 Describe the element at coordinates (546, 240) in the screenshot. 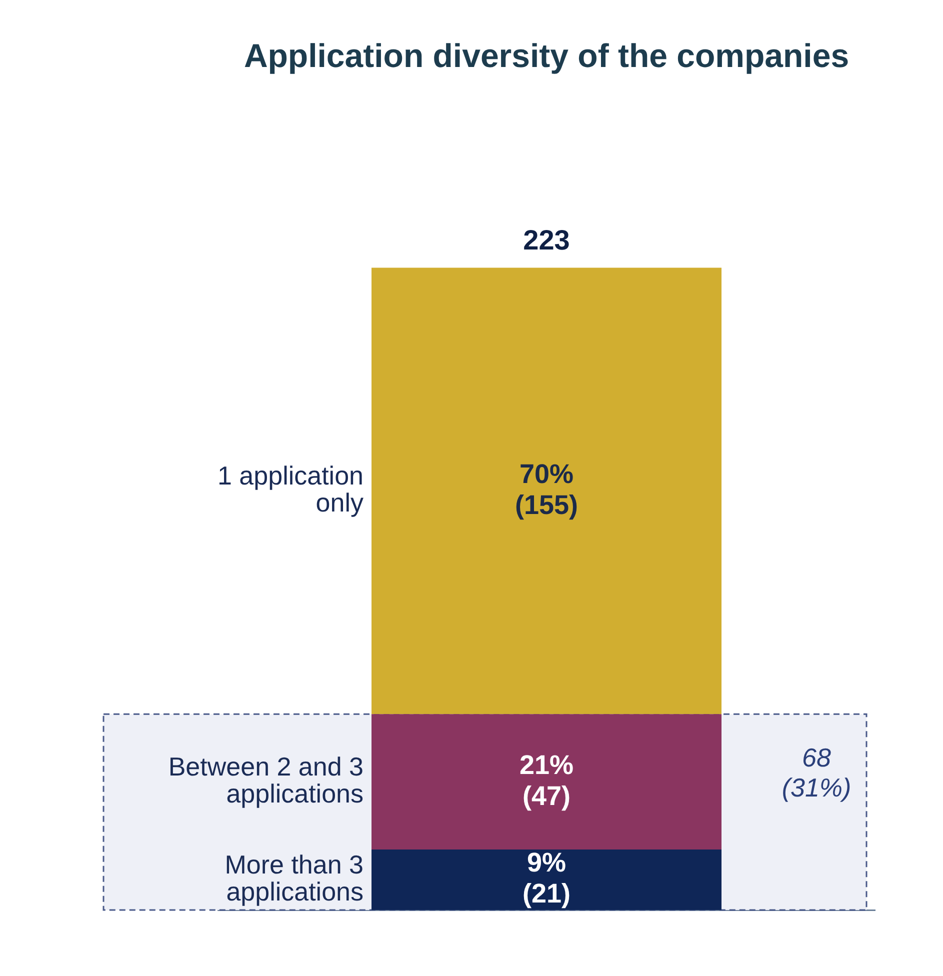

I see `total-label: 223` at that location.